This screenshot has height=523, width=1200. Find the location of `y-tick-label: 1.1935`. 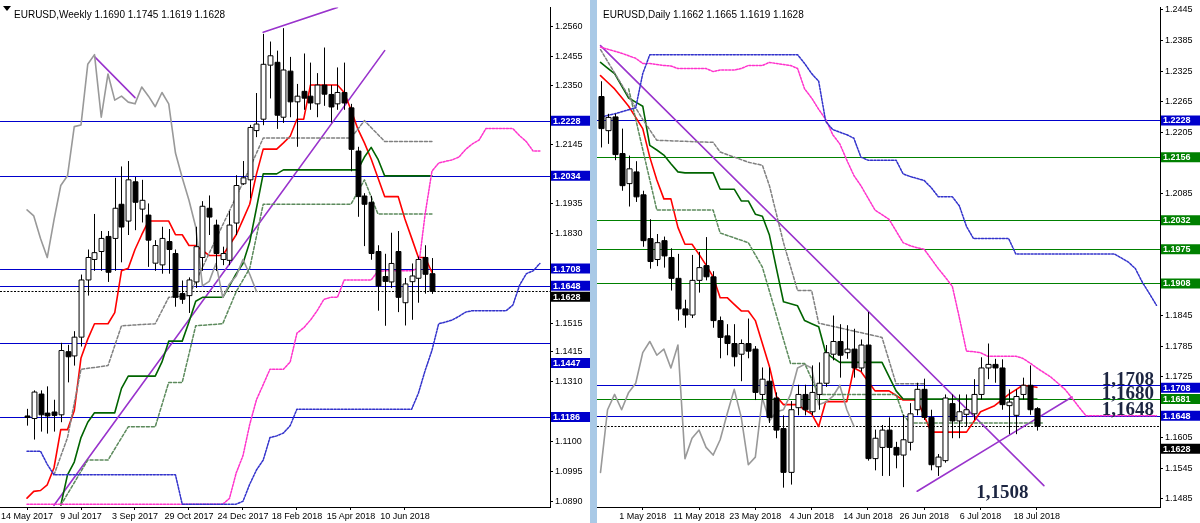

y-tick-label: 1.1935 is located at coordinates (569, 203).